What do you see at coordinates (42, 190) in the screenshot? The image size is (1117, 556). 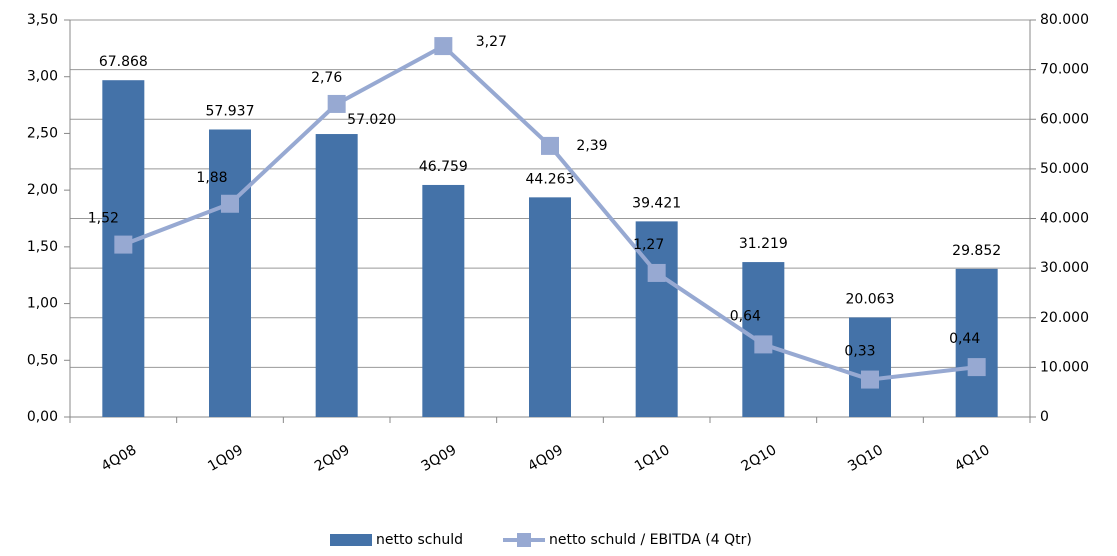 I see `y-tick-label: 2,00` at bounding box center [42, 190].